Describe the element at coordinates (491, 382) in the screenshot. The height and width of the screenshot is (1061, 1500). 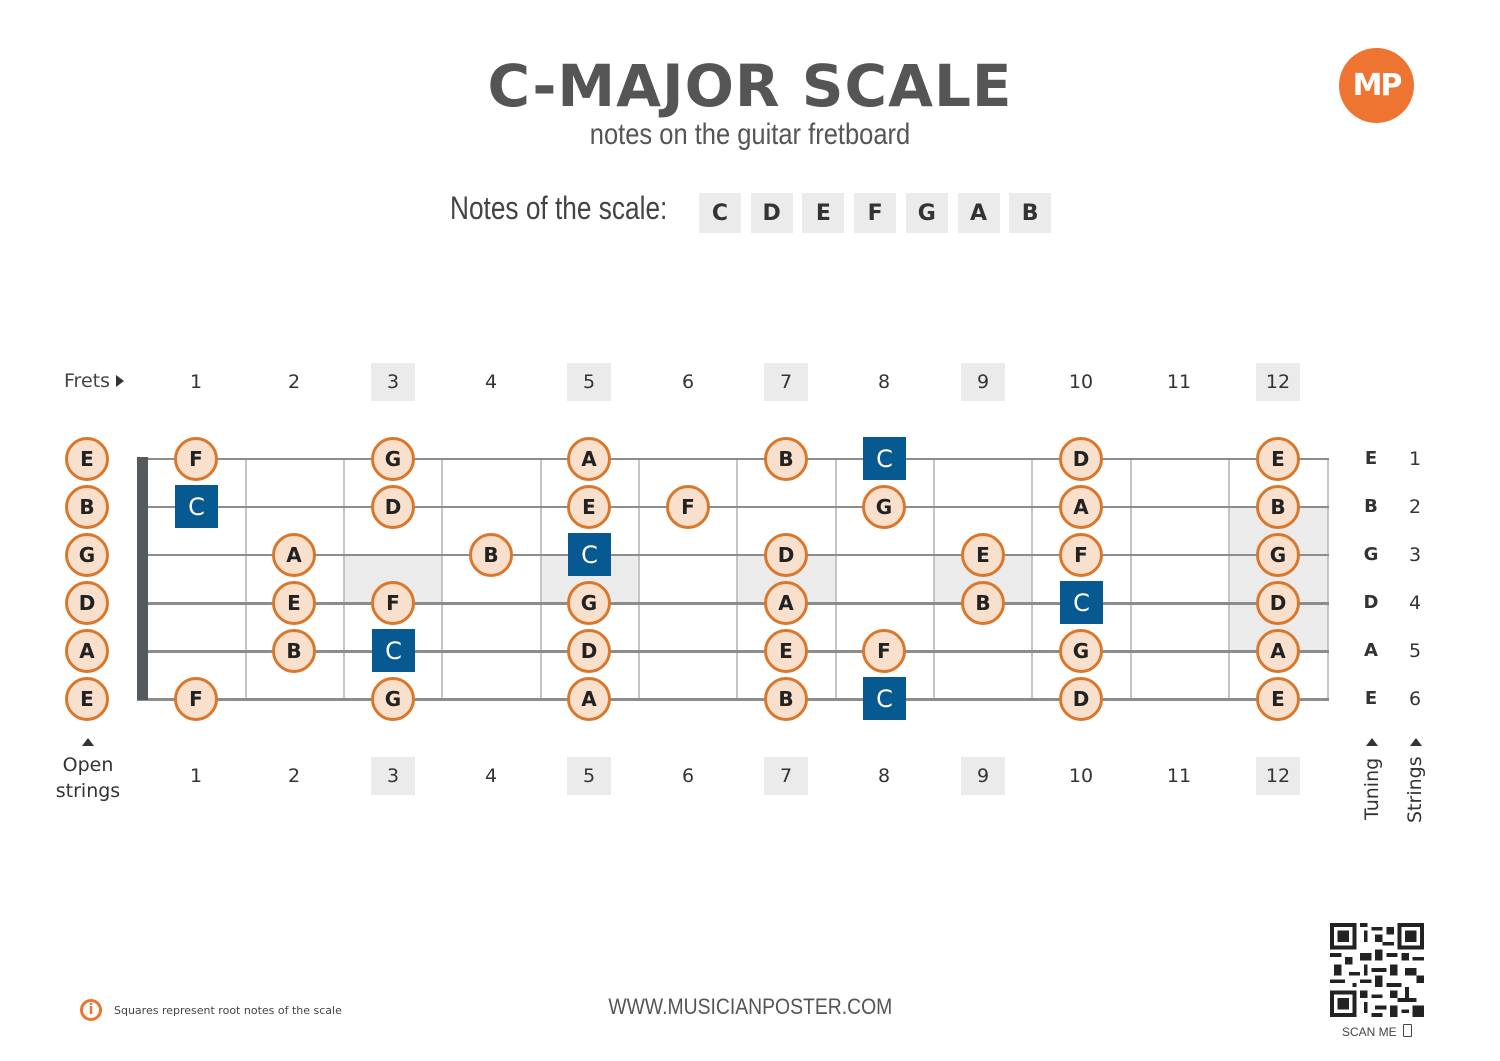
I see `fret-number-4: 4` at that location.